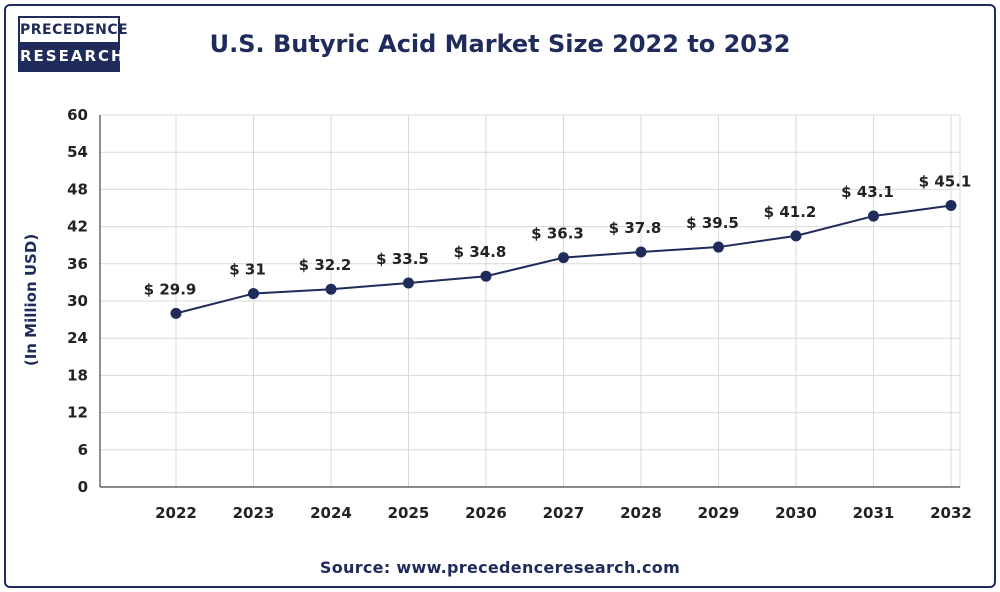 The image size is (1000, 592). What do you see at coordinates (719, 513) in the screenshot?
I see `x-tick-label: 2029` at bounding box center [719, 513].